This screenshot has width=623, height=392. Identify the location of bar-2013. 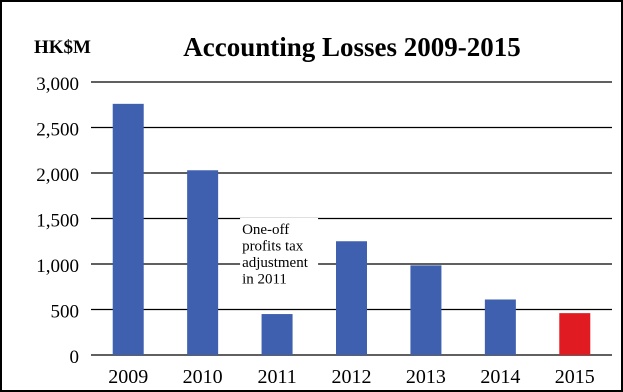
(426, 310).